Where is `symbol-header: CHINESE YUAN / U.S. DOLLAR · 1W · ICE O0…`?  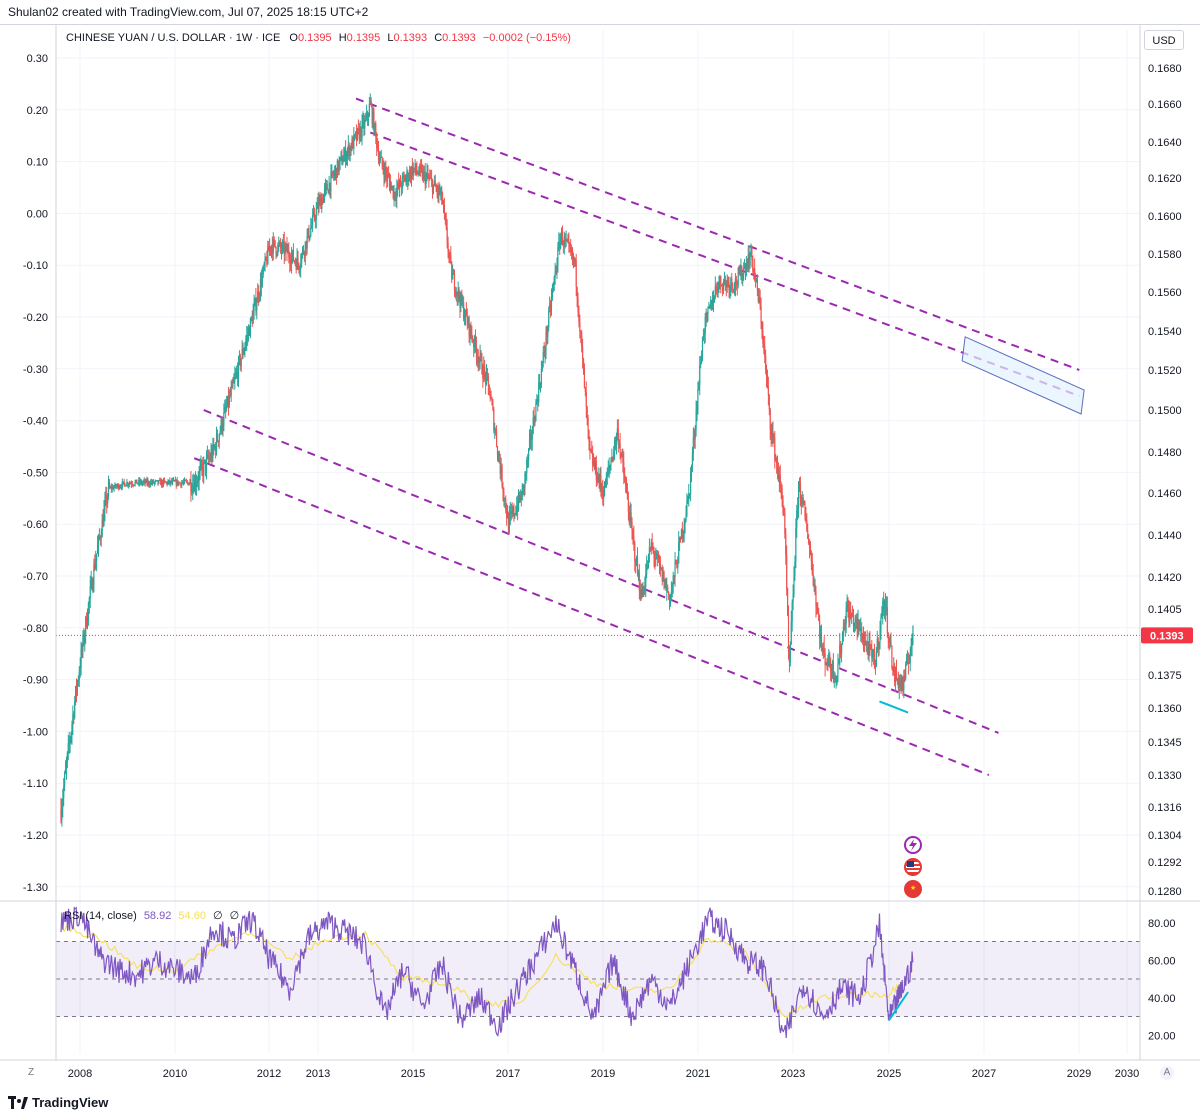 symbol-header: CHINESE YUAN / U.S. DOLLAR · 1W · ICE O0… is located at coordinates (318, 38).